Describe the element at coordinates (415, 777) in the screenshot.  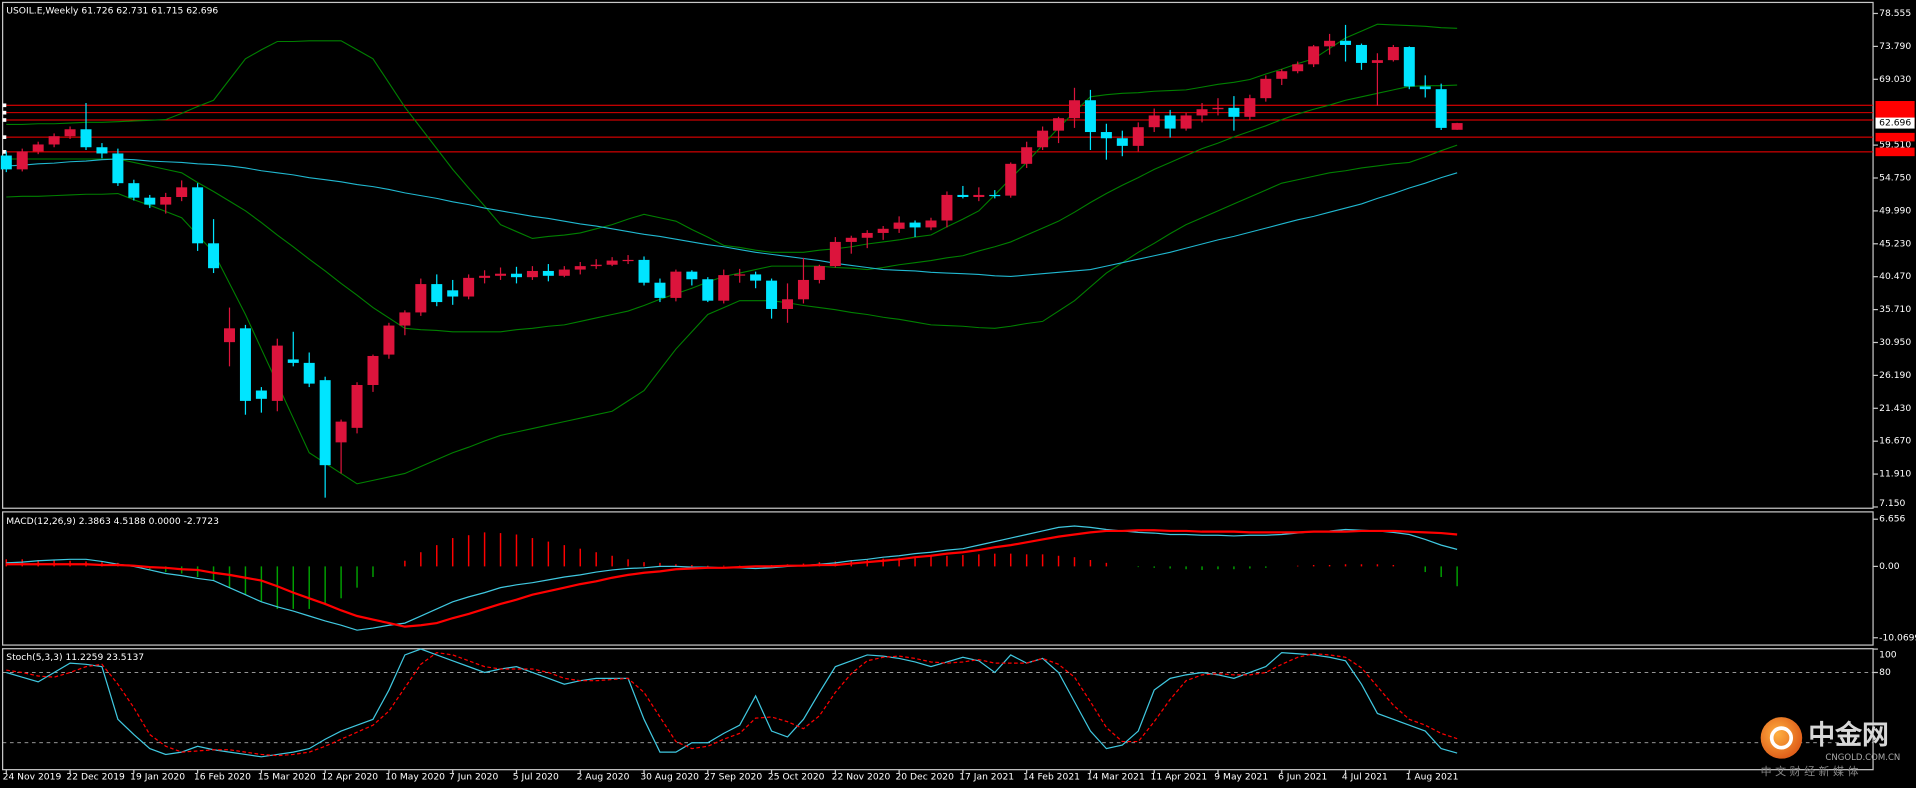
I see `x-tick-label: 10 May 2020` at that location.